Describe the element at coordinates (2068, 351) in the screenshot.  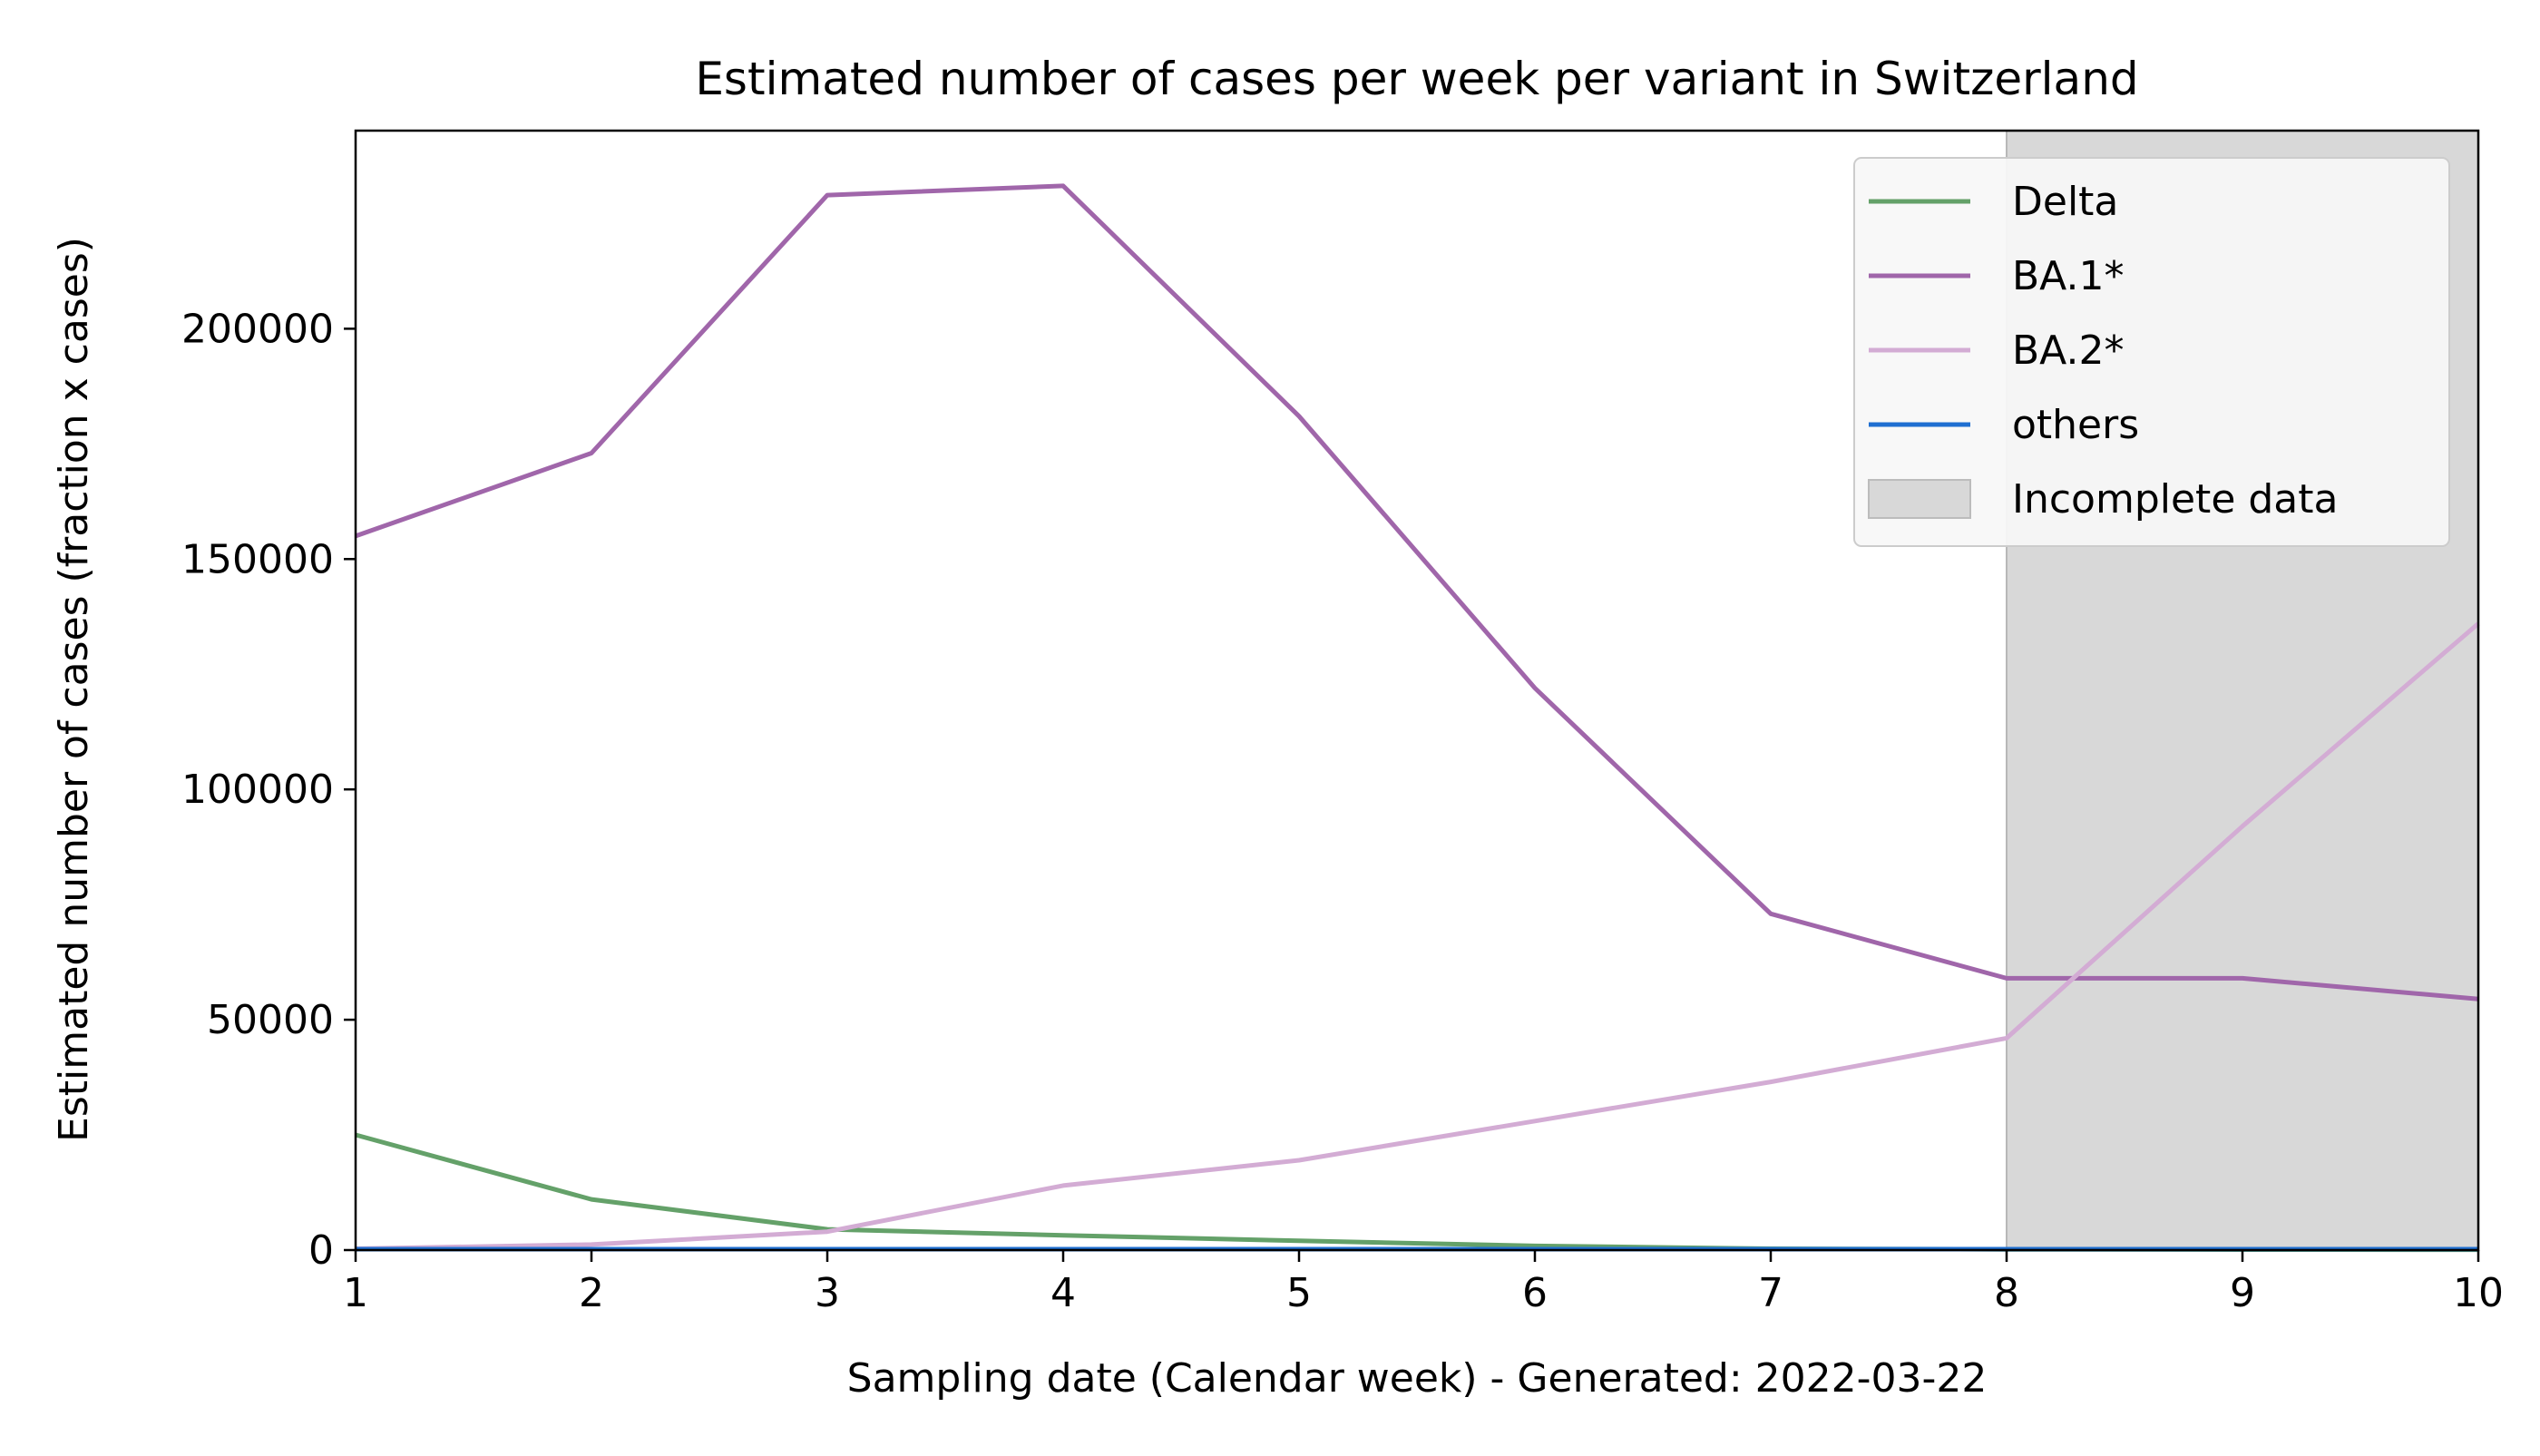
I see `legend-label: BA.2*` at that location.